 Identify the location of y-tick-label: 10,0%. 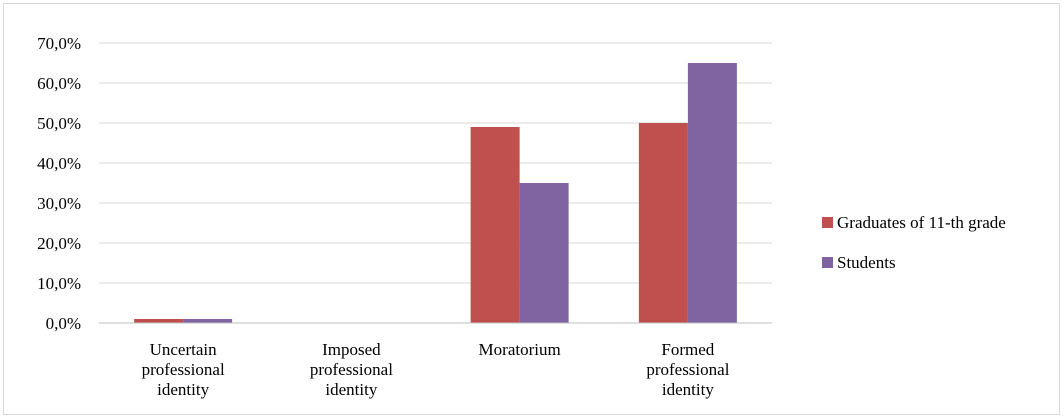
(59, 283).